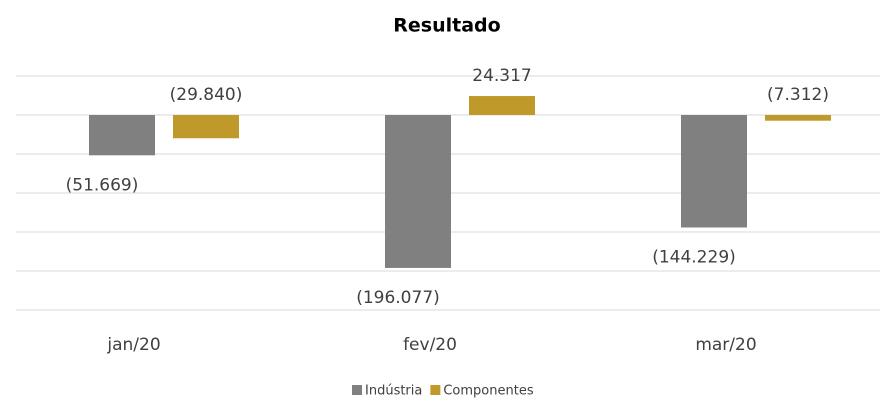  Describe the element at coordinates (133, 345) in the screenshot. I see `x-tick-label: jan/20` at that location.